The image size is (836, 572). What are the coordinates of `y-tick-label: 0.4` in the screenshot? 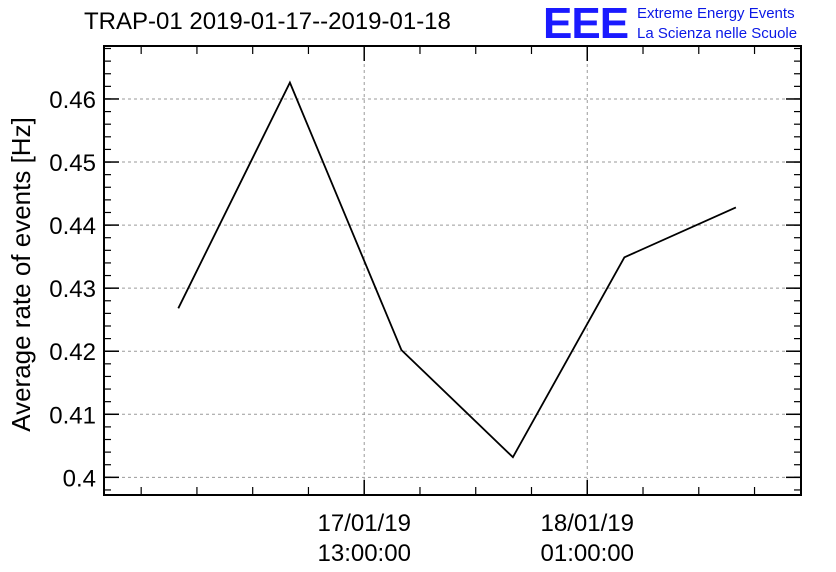 It's located at (79, 478).